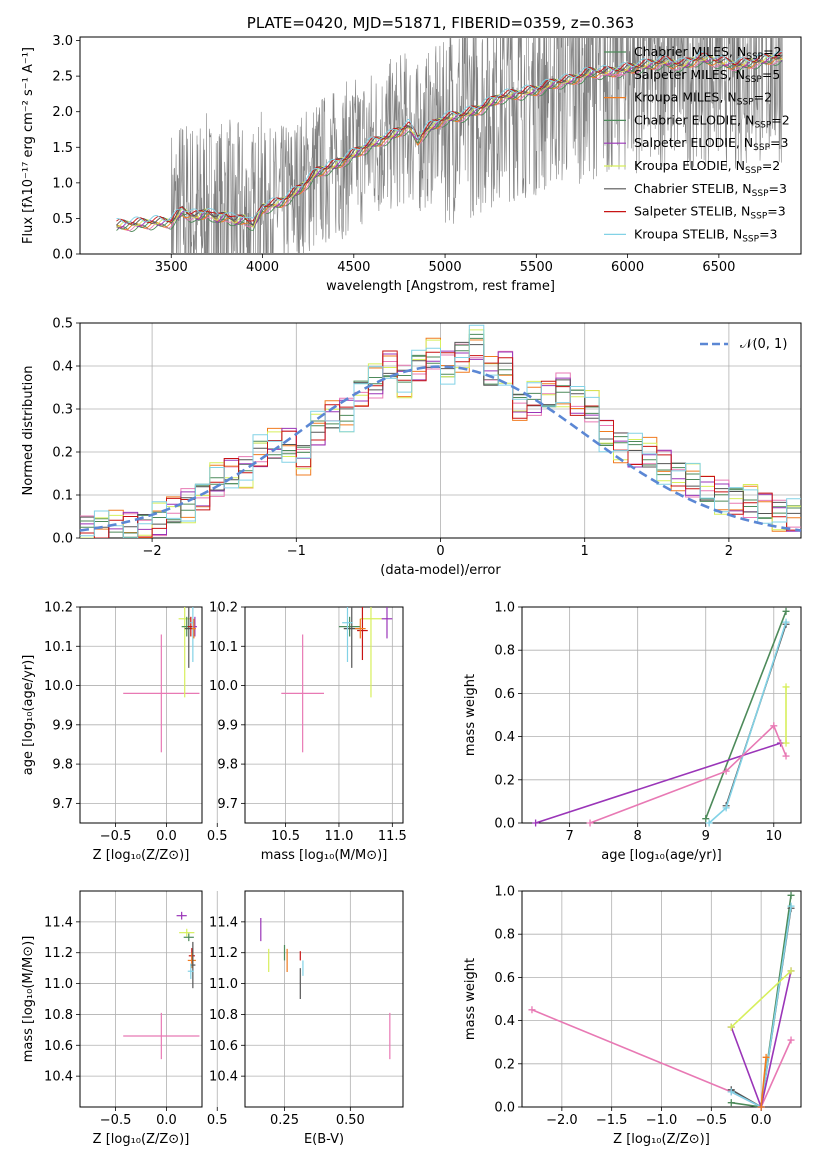 This screenshot has height=1170, width=819. I want to click on tick-label-x: 5000, so click(445, 267).